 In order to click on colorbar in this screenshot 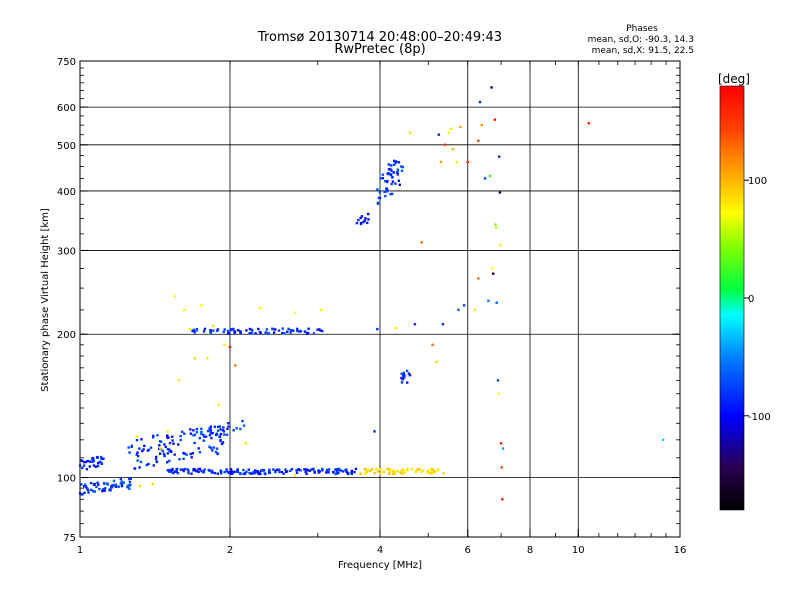, I will do `click(732, 298)`.